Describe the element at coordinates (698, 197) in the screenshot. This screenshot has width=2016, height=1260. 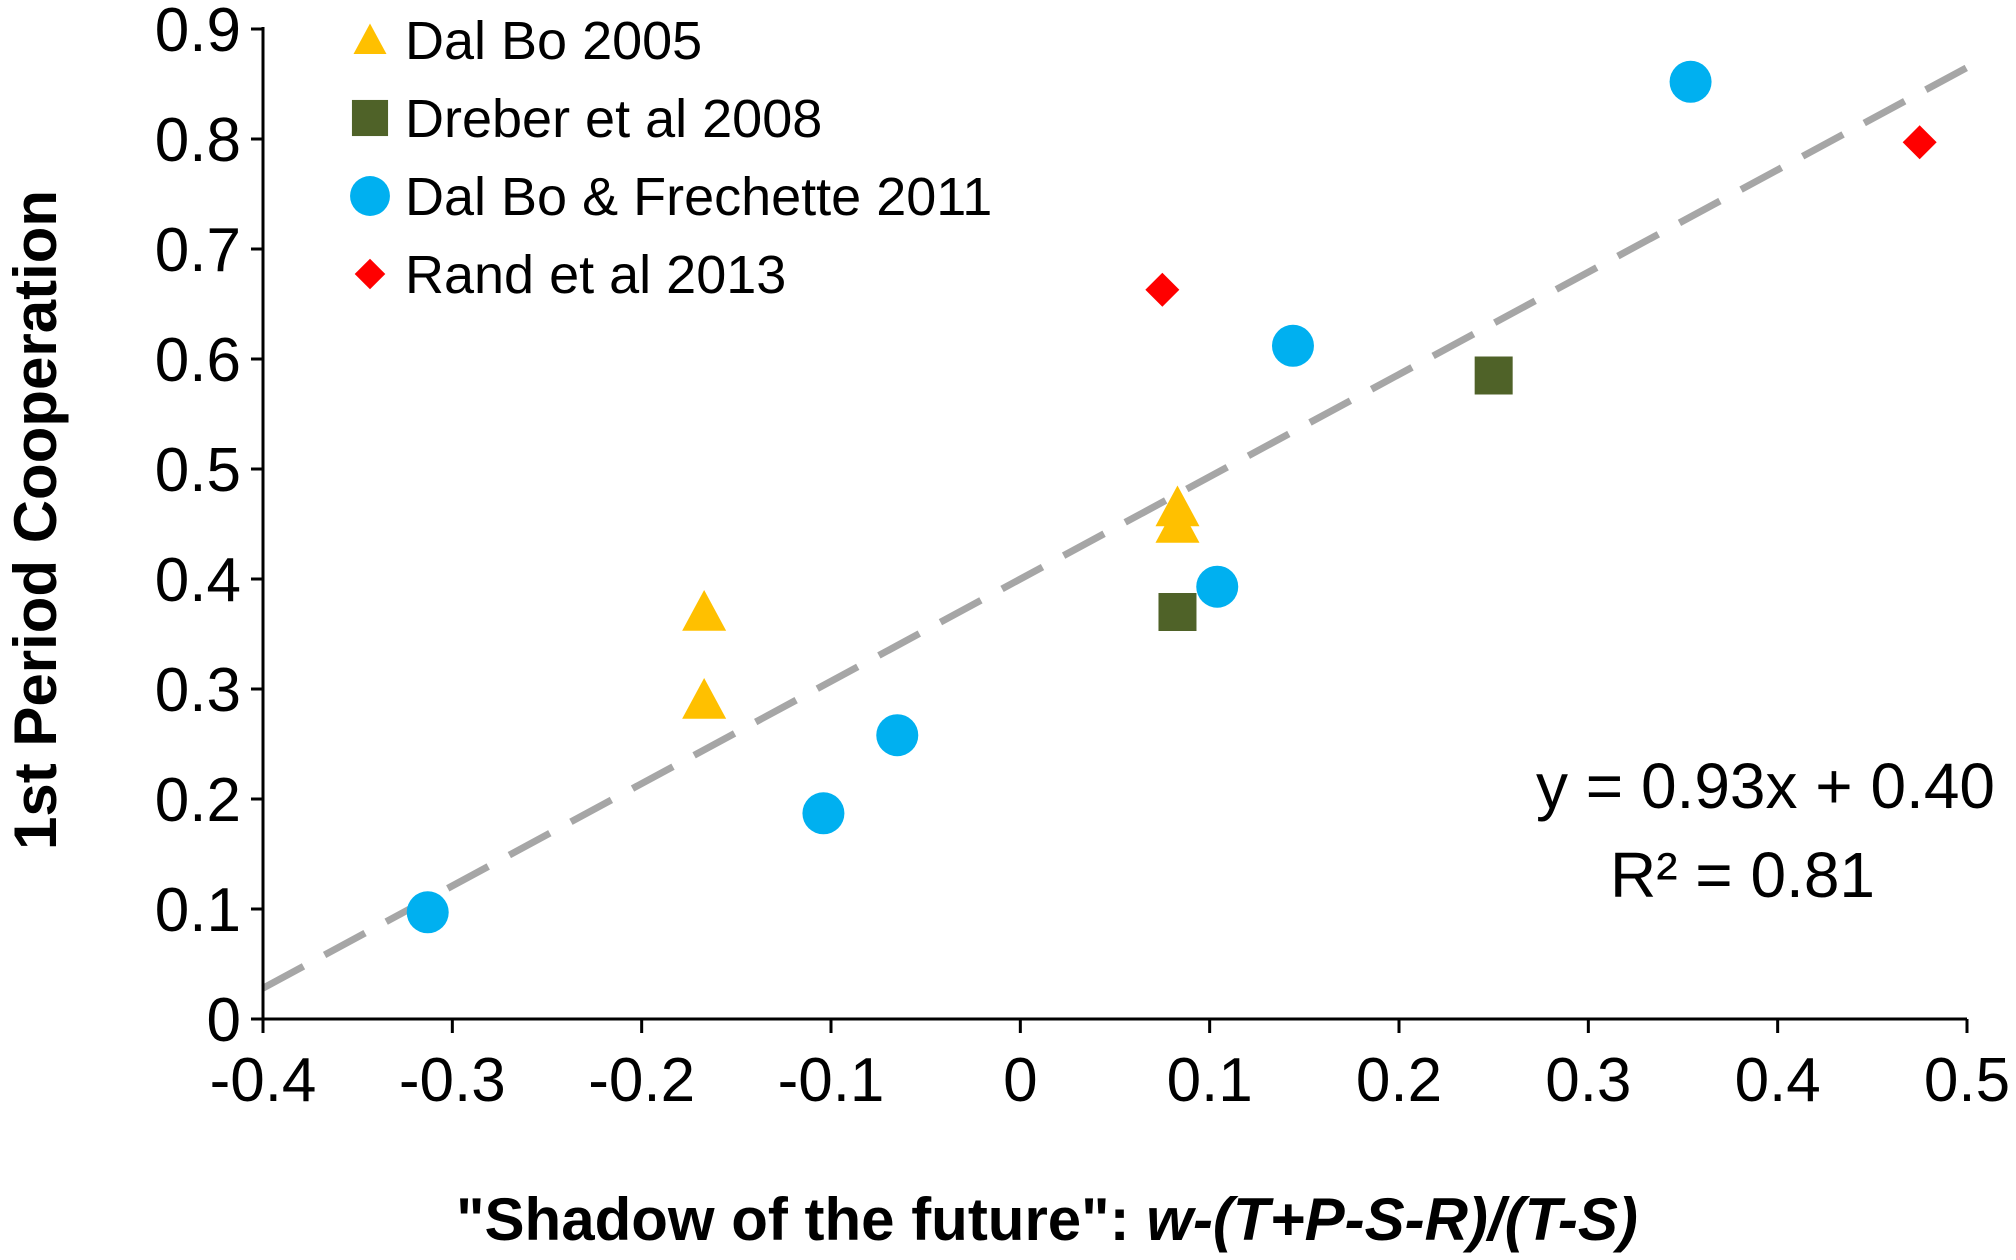
I see `legend-label-dal-bo-frechette-2011: Dal Bo & Frechette 2011` at that location.